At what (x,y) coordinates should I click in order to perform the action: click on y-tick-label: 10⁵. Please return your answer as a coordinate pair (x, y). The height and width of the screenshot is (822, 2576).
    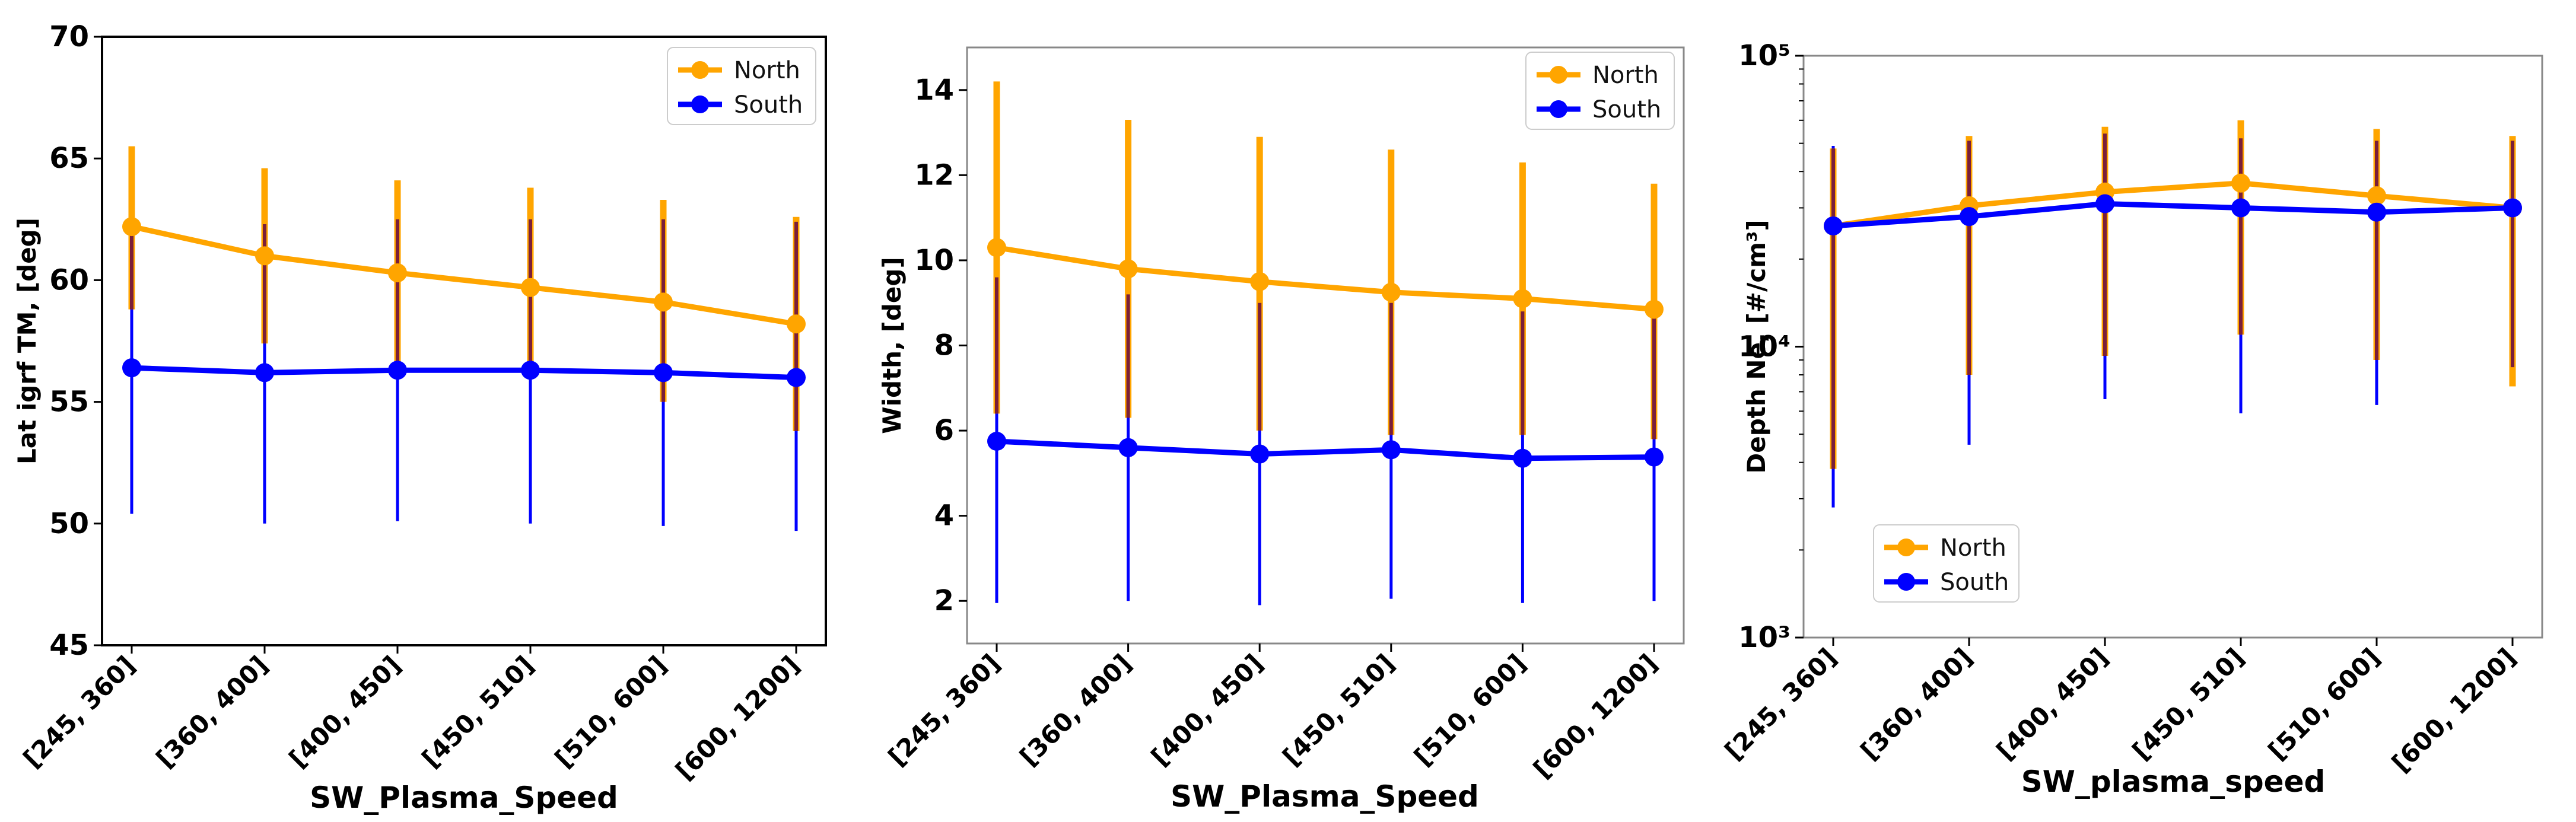
    Looking at the image, I should click on (1764, 55).